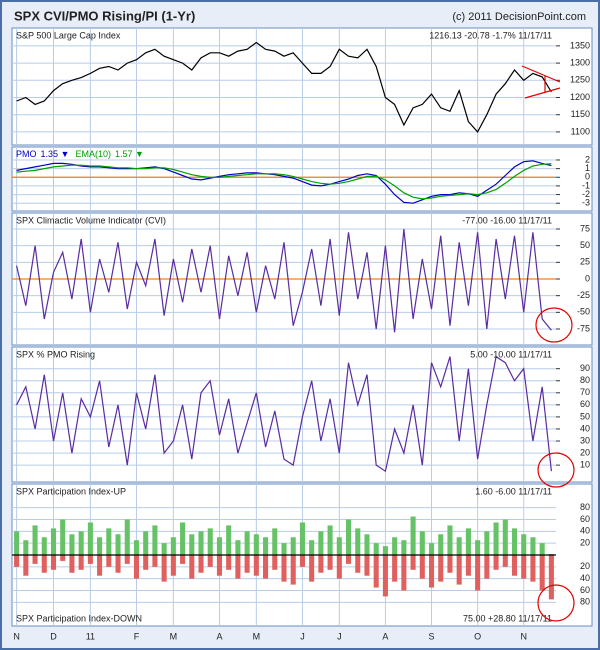 This screenshot has height=650, width=600. I want to click on y-tick-label: 1, so click(587, 168).